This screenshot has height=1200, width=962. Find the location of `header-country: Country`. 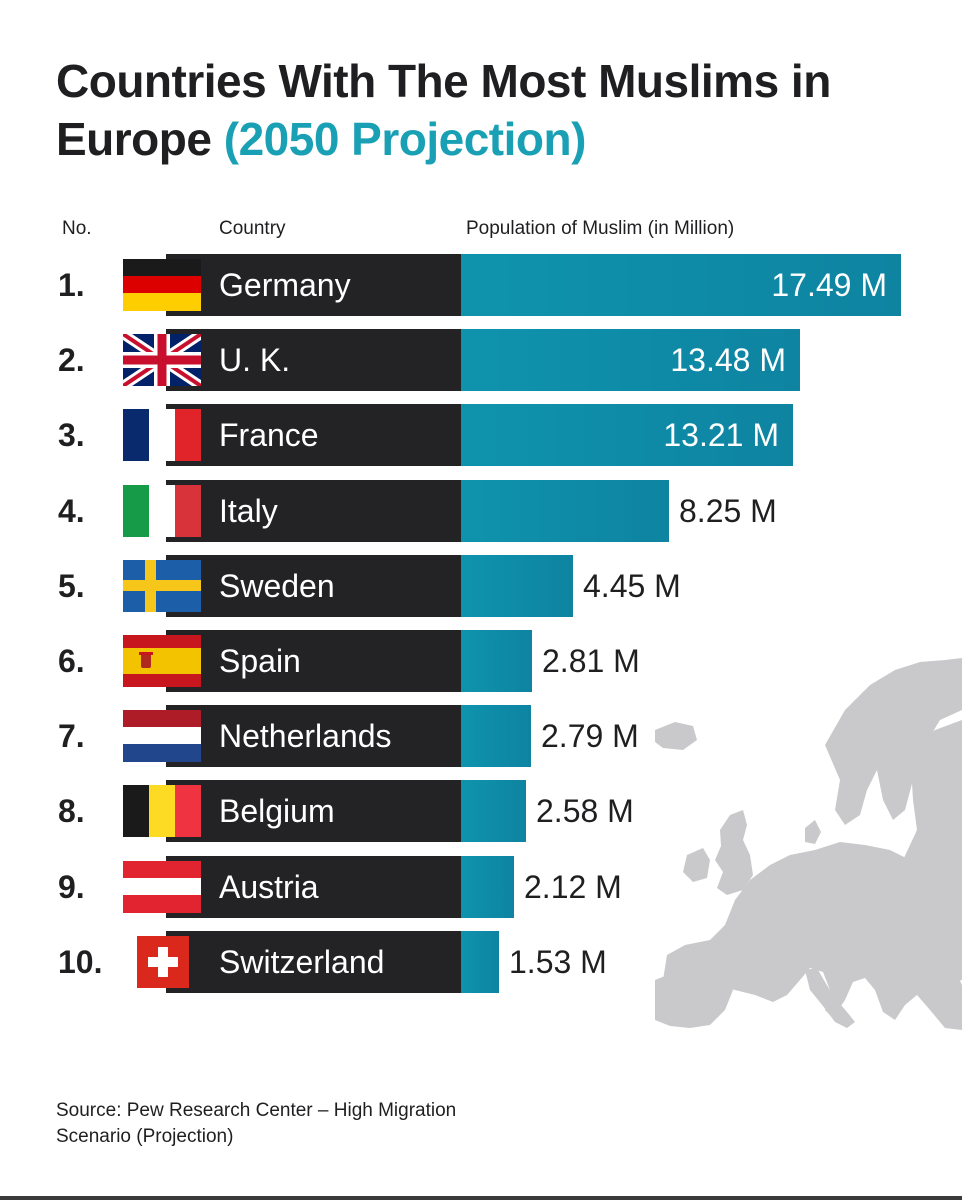

header-country: Country is located at coordinates (252, 228).